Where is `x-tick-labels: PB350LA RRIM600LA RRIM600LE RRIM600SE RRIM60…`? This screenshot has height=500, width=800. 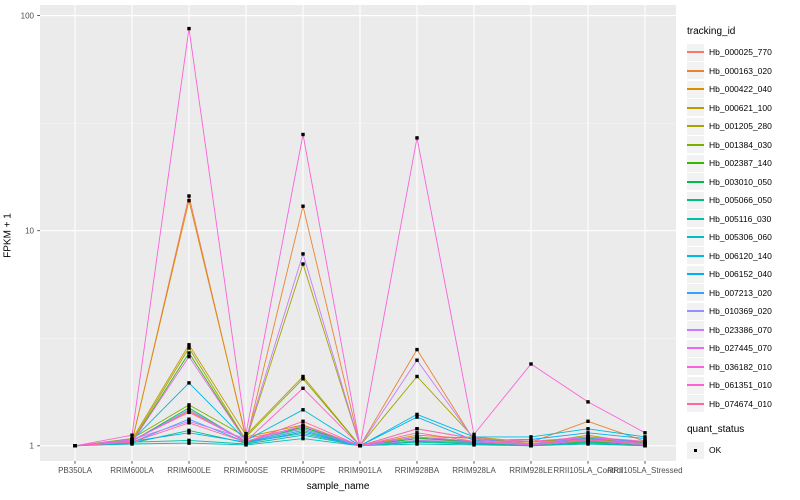 x-tick-labels: PB350LA RRIM600LA RRIM600LE RRIM600SE RRIM60… is located at coordinates (370, 470).